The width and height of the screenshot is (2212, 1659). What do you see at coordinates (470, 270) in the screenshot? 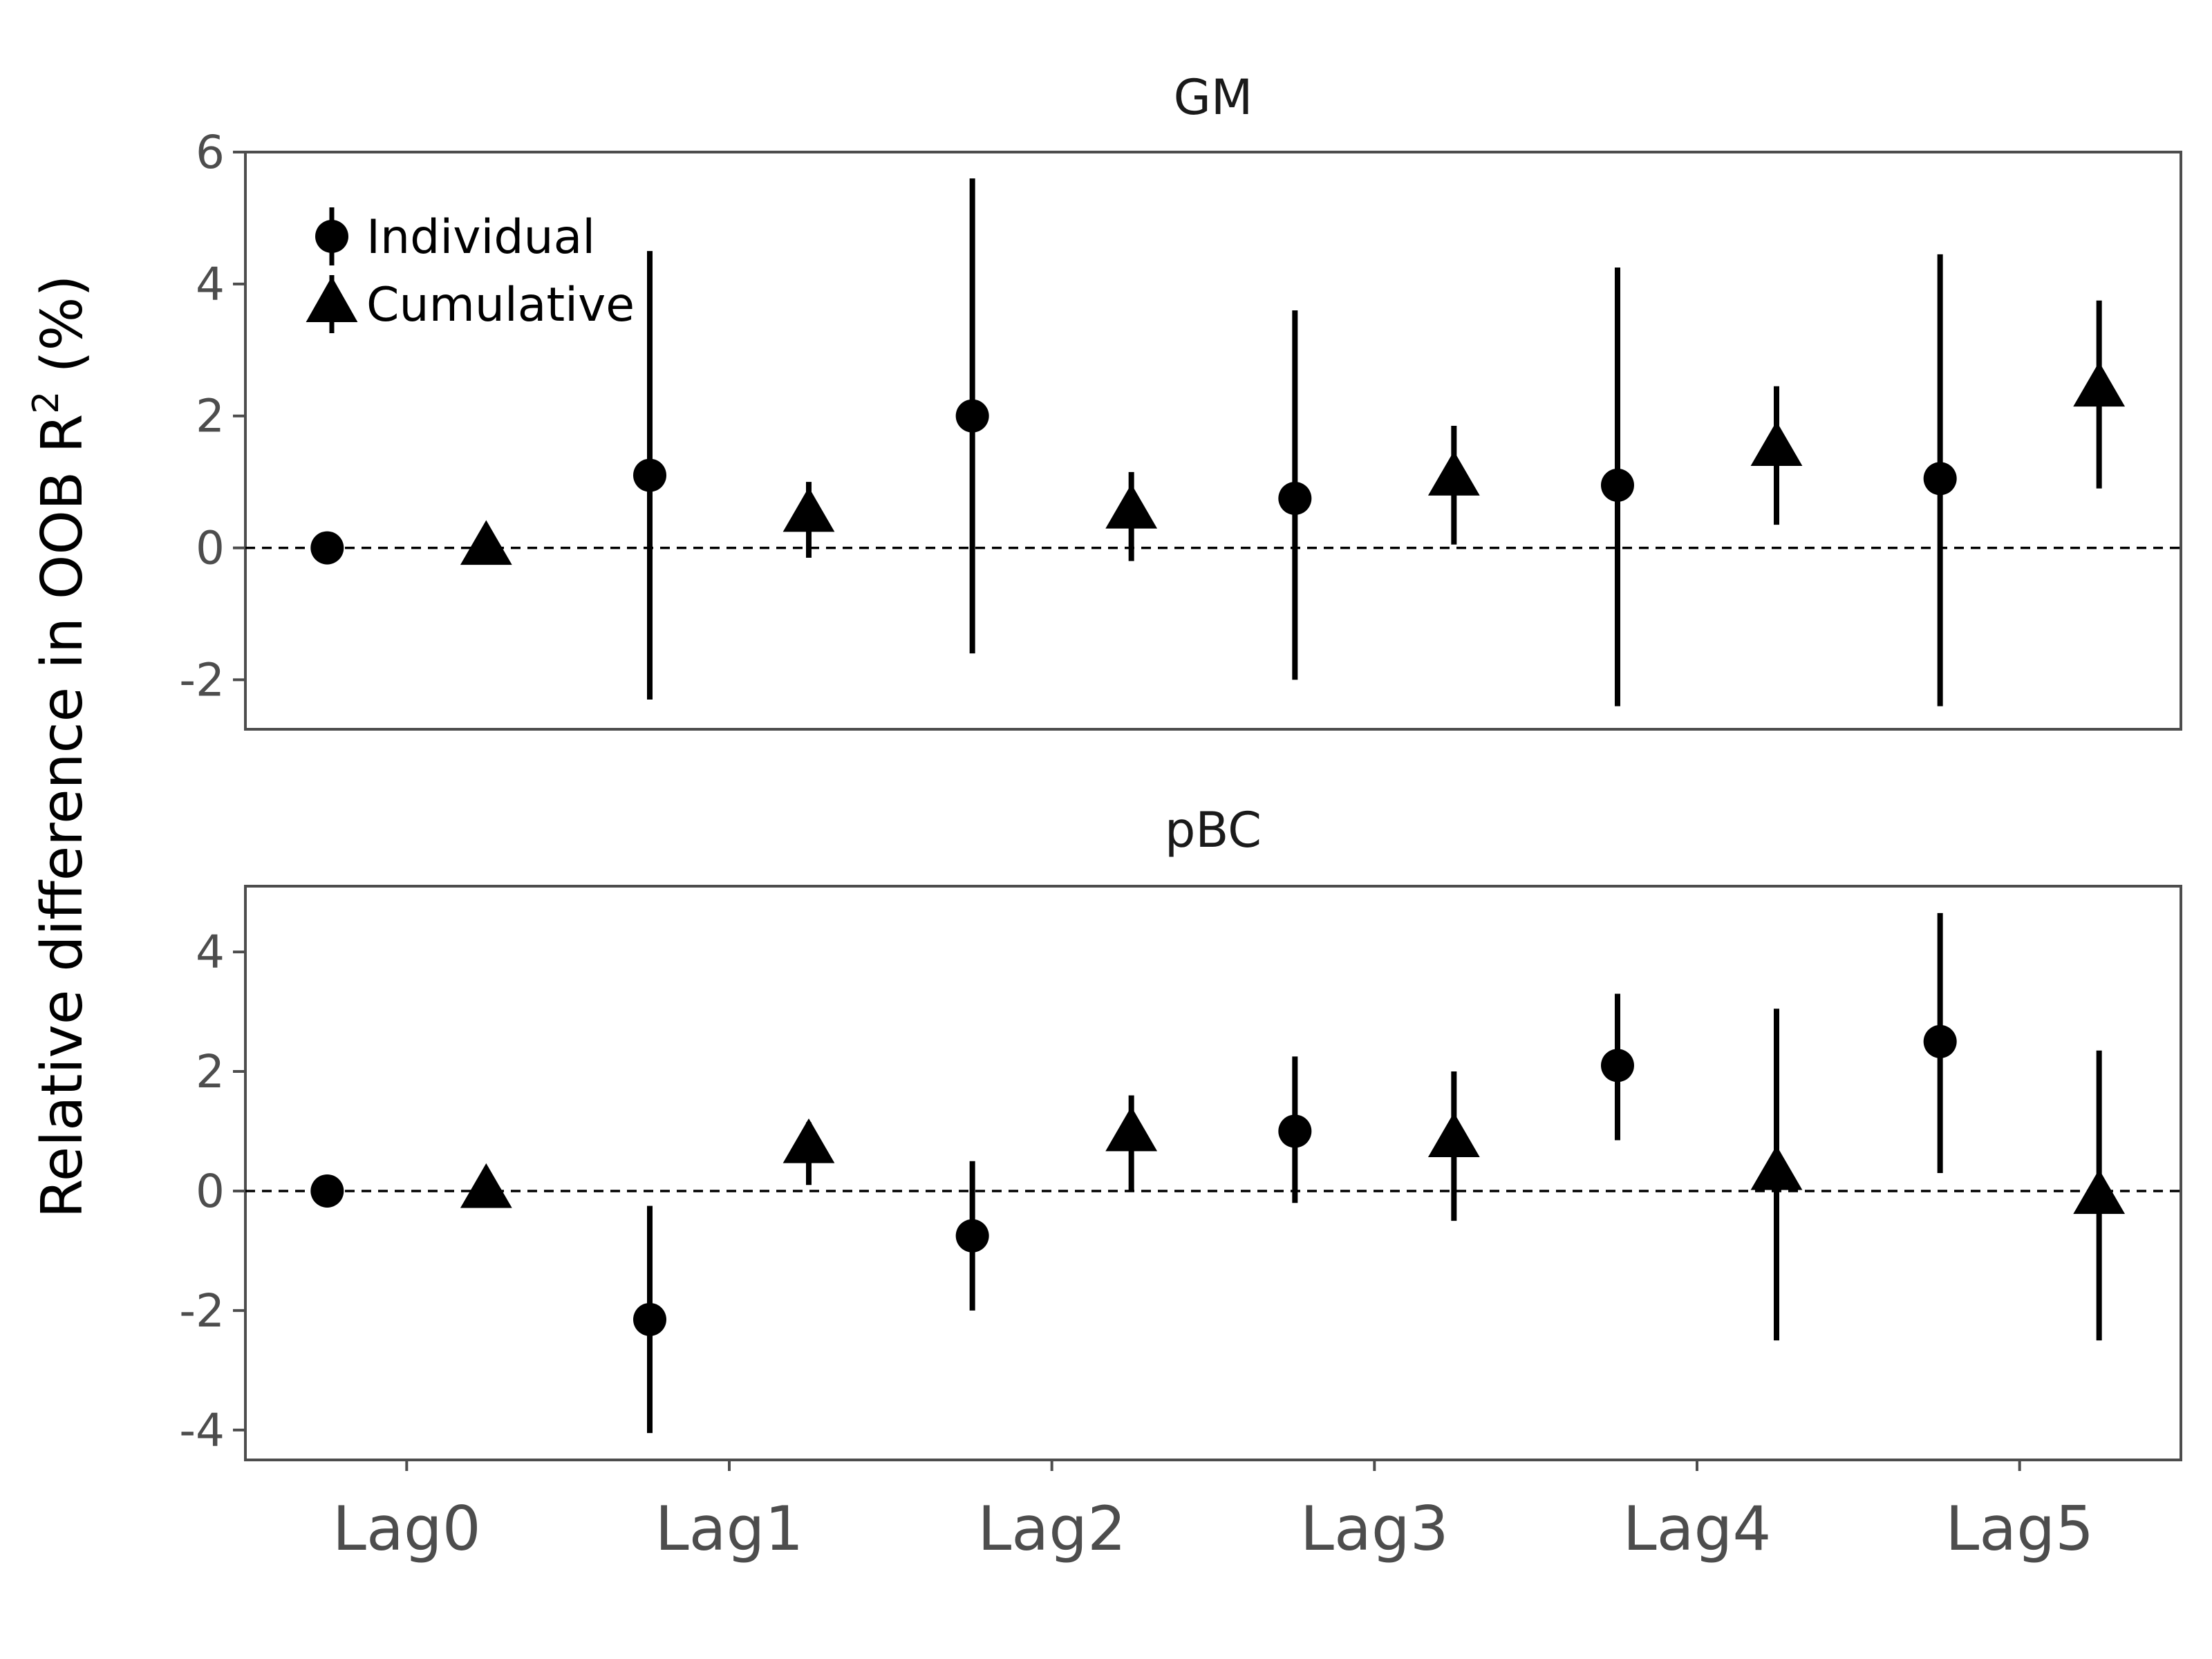
I see `legend: Individual Cumulative` at bounding box center [470, 270].